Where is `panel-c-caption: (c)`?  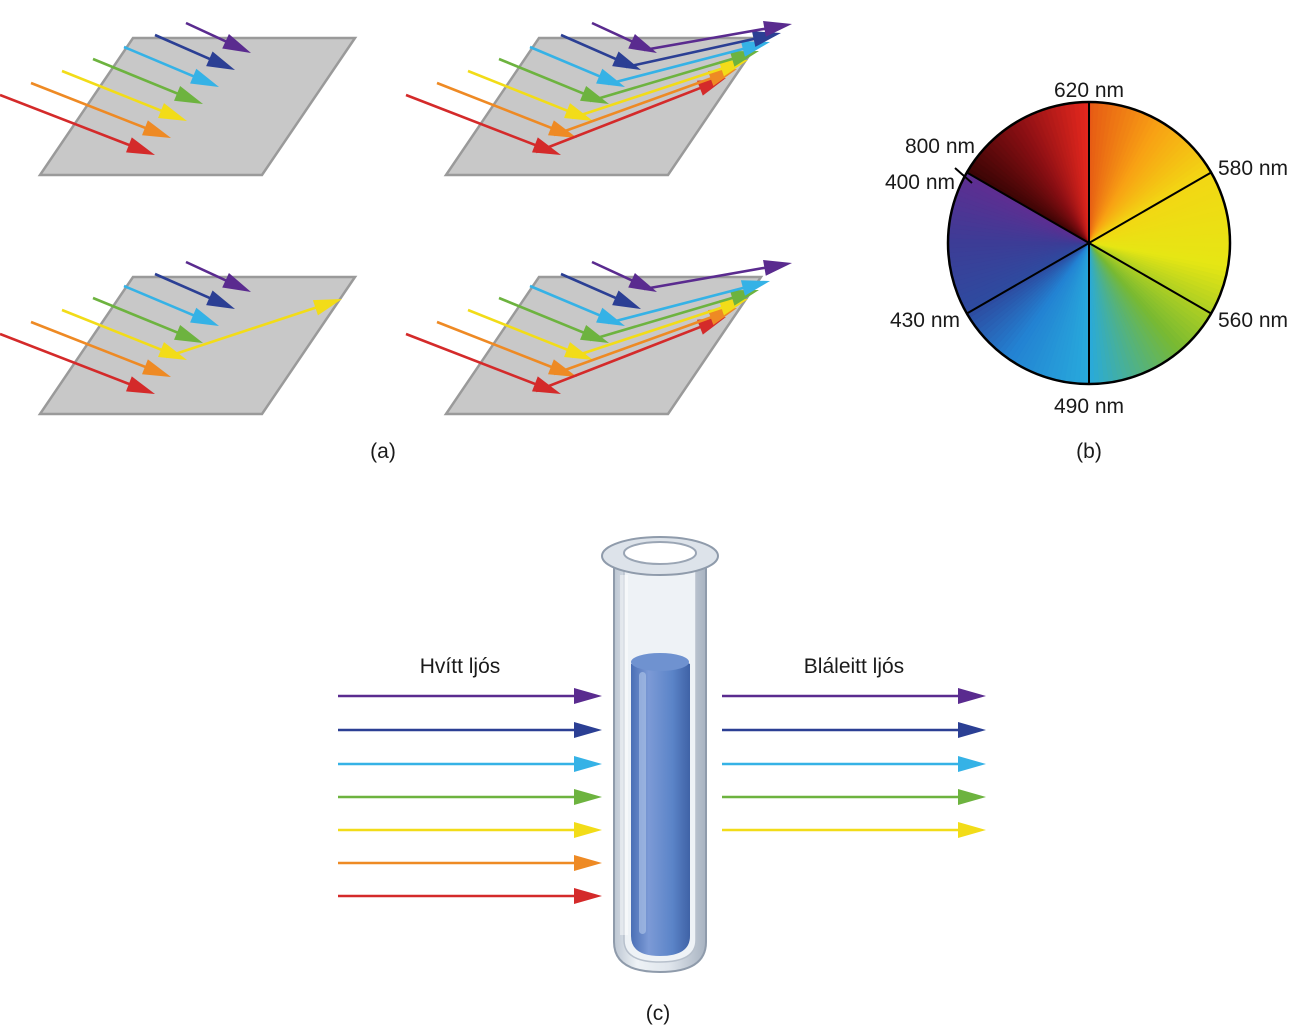 panel-c-caption: (c) is located at coordinates (658, 1013).